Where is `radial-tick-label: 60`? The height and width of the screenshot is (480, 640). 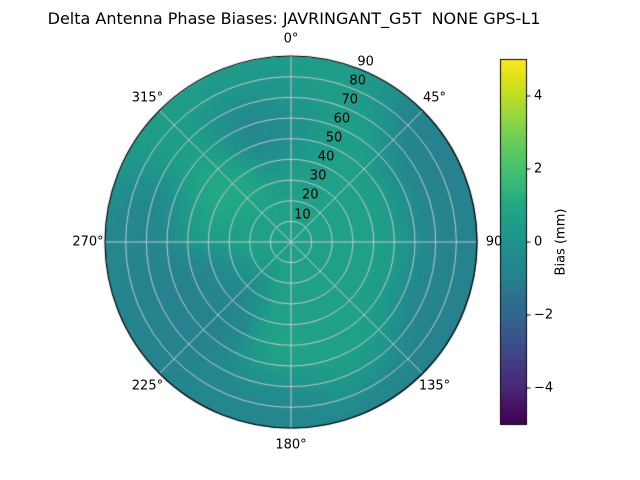
radial-tick-label: 60 is located at coordinates (342, 119).